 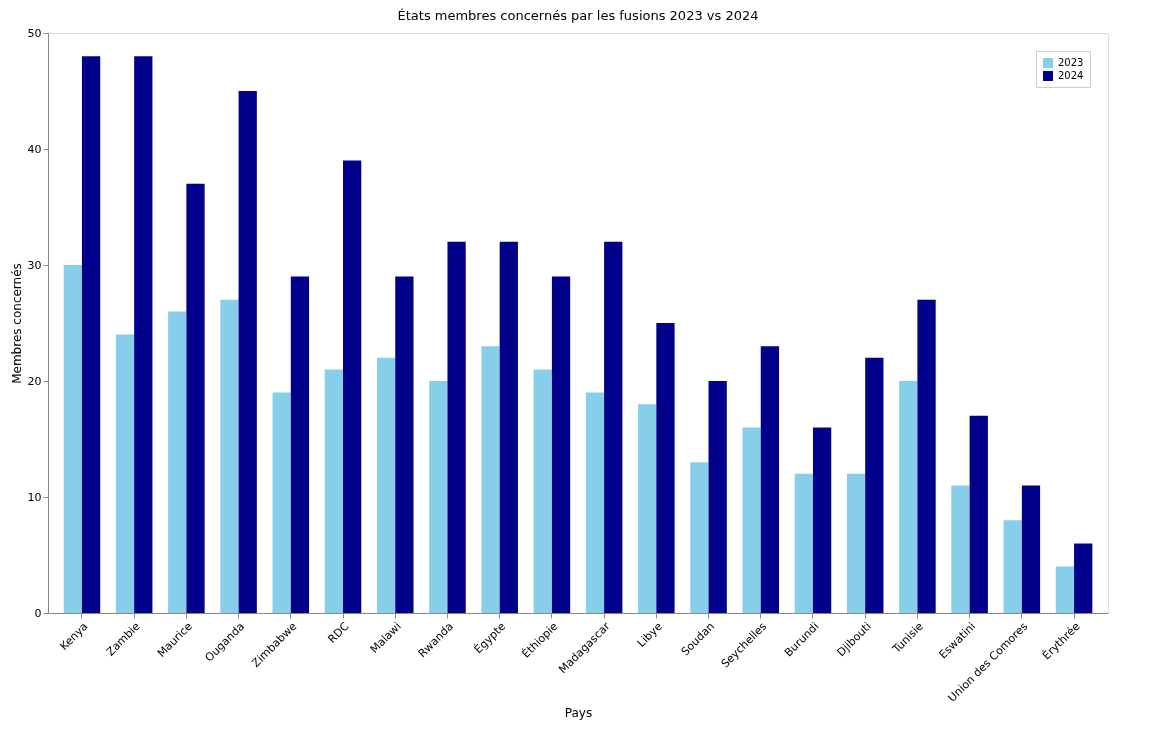 I want to click on chart-title: États membres concernés par les fusions 2023 vs 2024, so click(x=578, y=15).